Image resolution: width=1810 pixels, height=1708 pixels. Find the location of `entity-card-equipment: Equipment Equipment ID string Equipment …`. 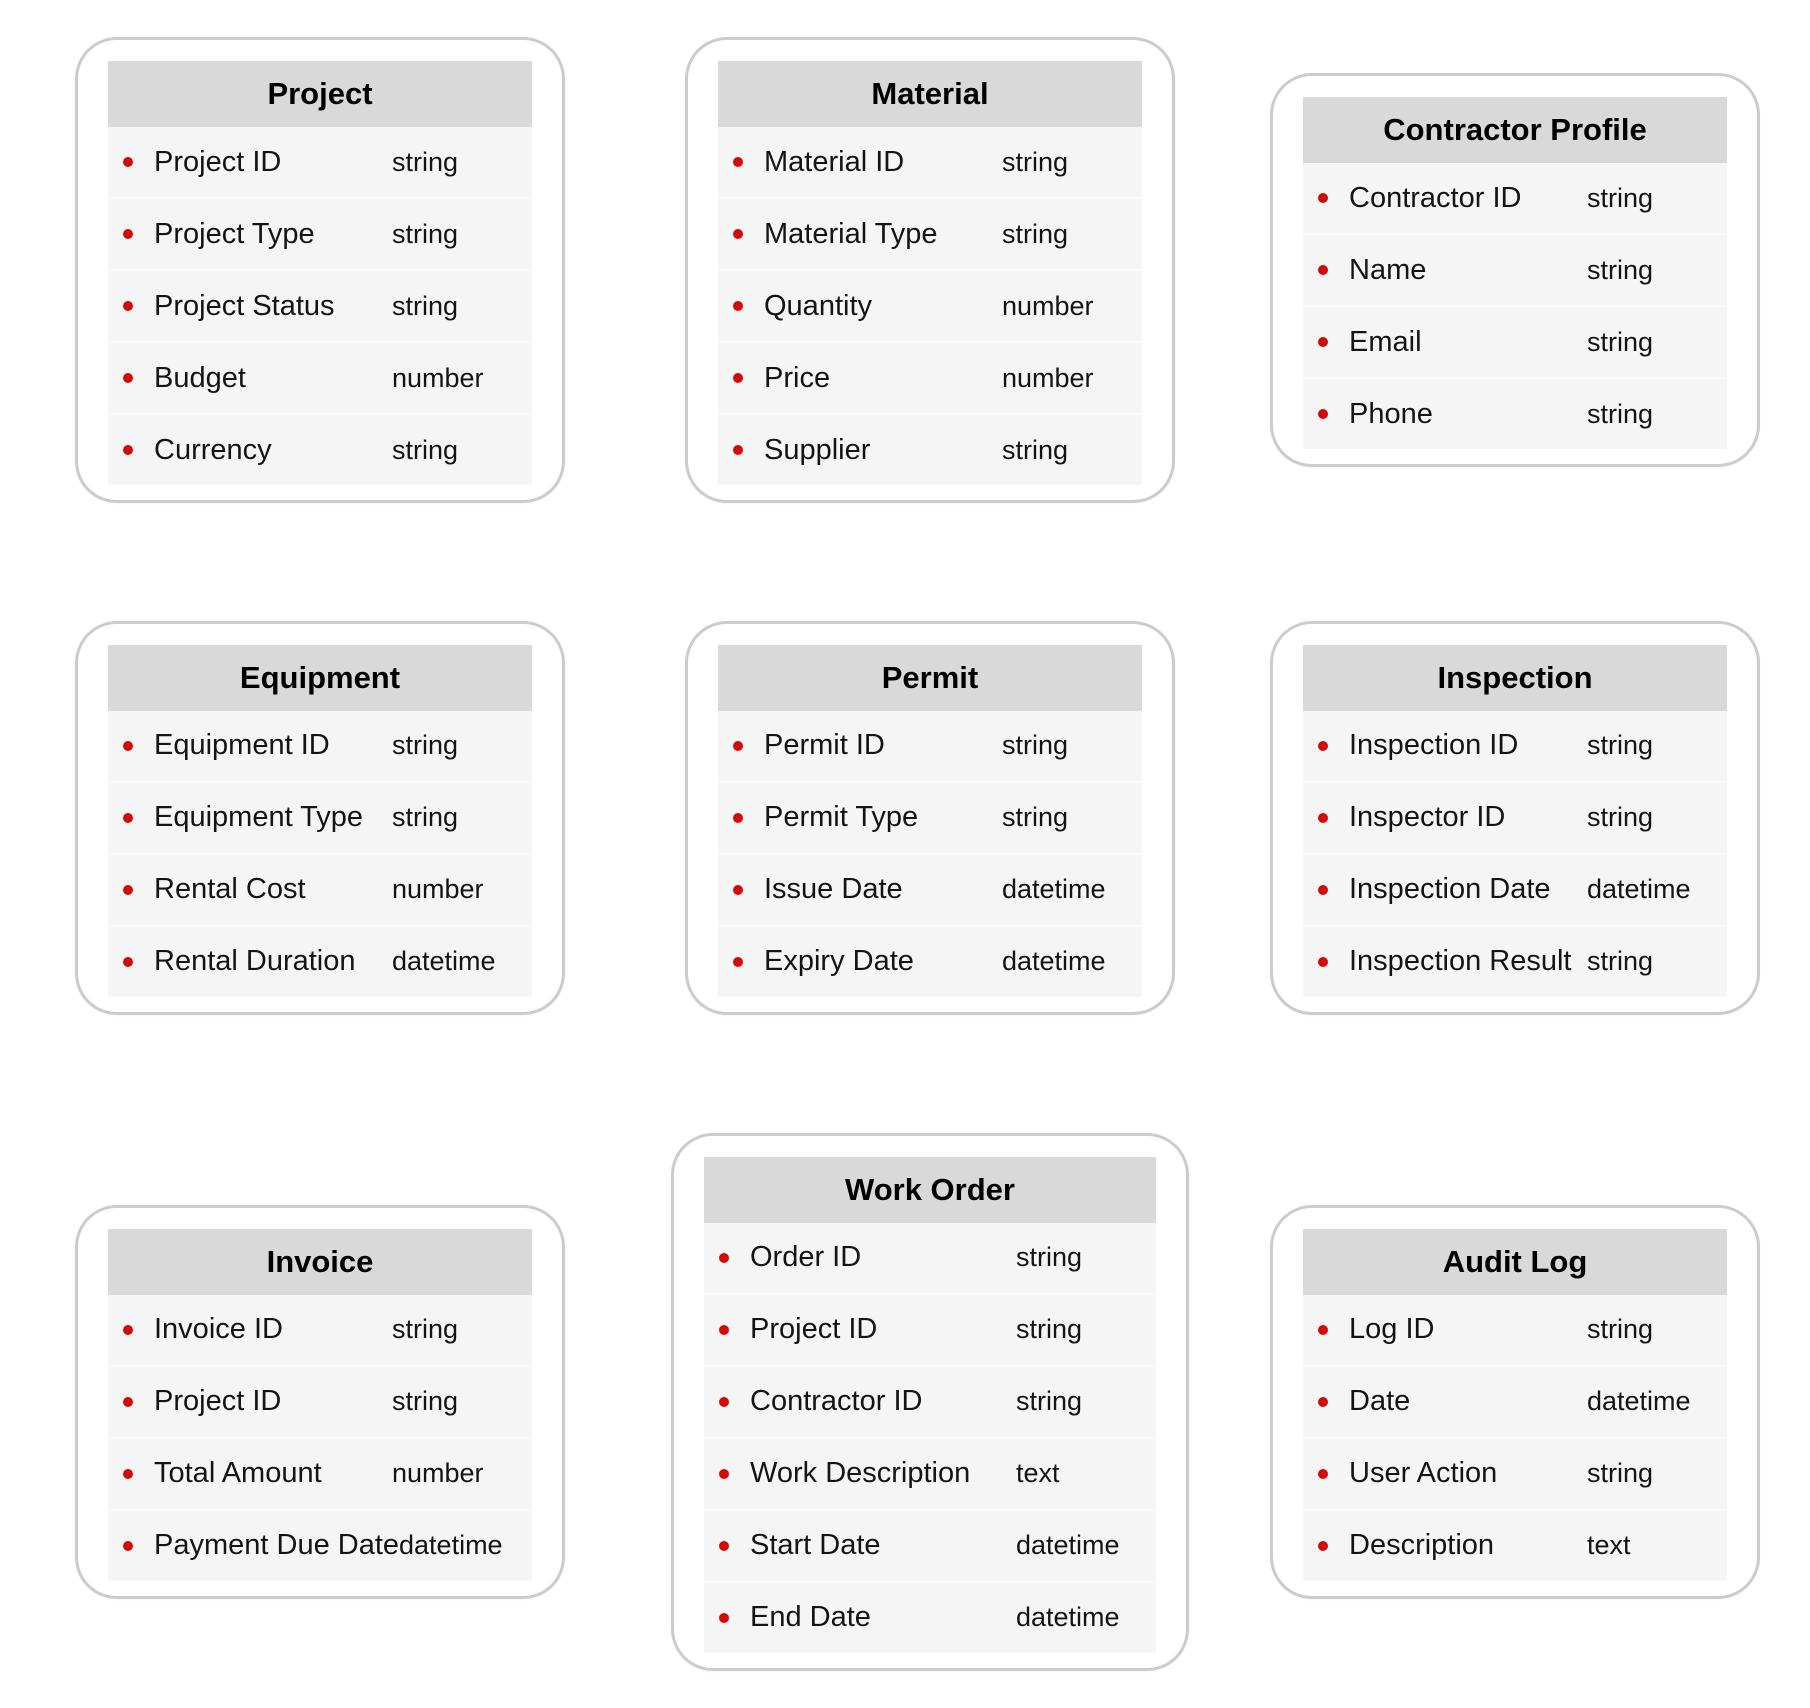

entity-card-equipment: Equipment Equipment ID string Equipment … is located at coordinates (320, 817).